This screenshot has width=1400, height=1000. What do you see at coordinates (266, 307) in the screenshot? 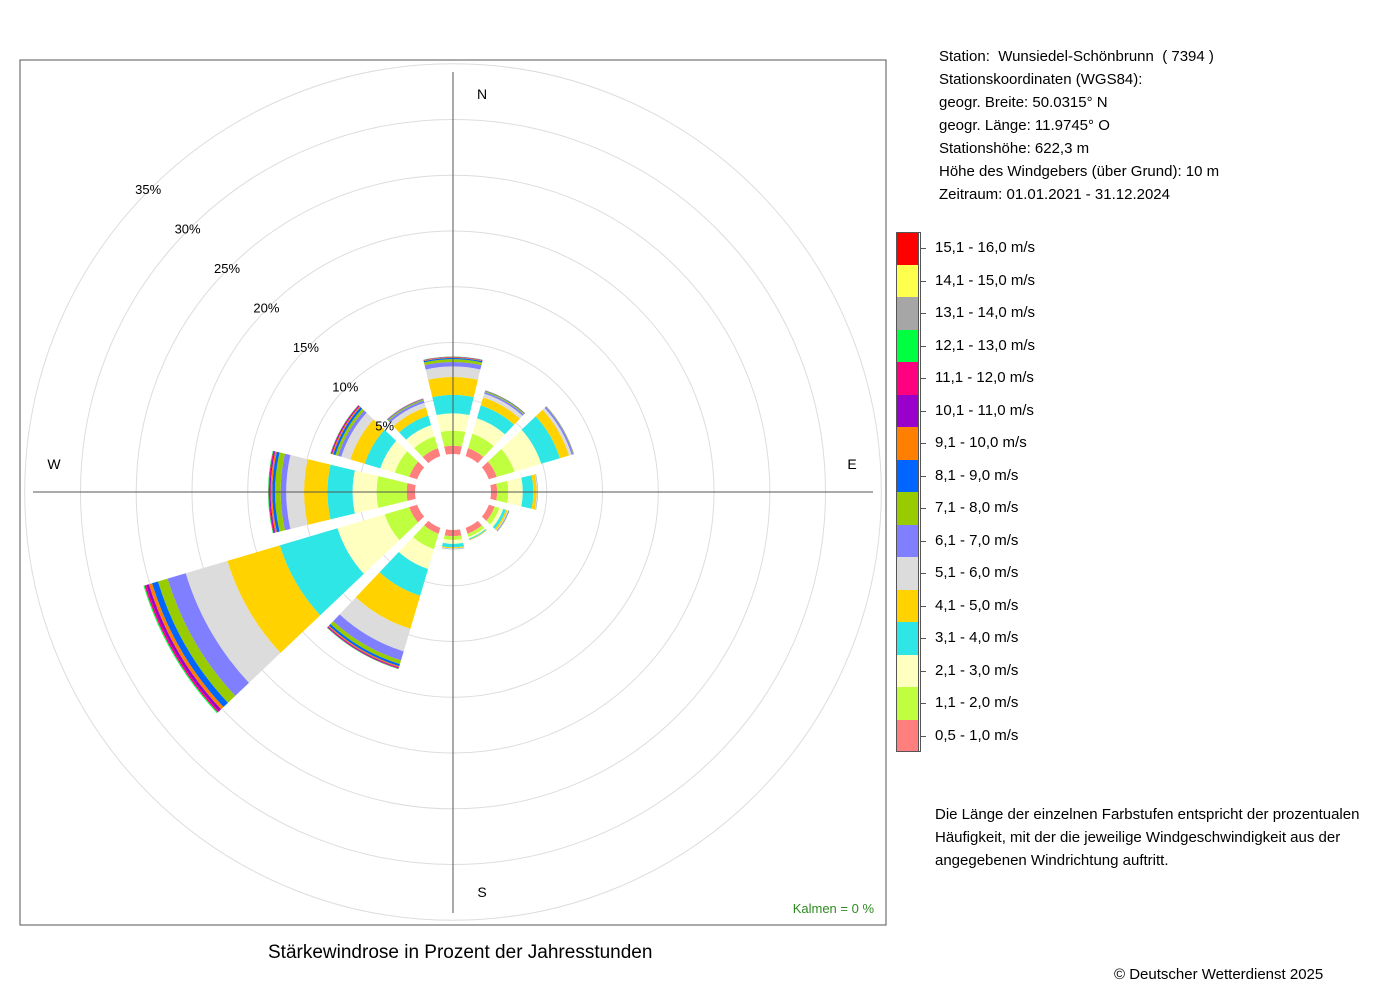
I see `radial-tick-label-20: 20%` at bounding box center [266, 307].